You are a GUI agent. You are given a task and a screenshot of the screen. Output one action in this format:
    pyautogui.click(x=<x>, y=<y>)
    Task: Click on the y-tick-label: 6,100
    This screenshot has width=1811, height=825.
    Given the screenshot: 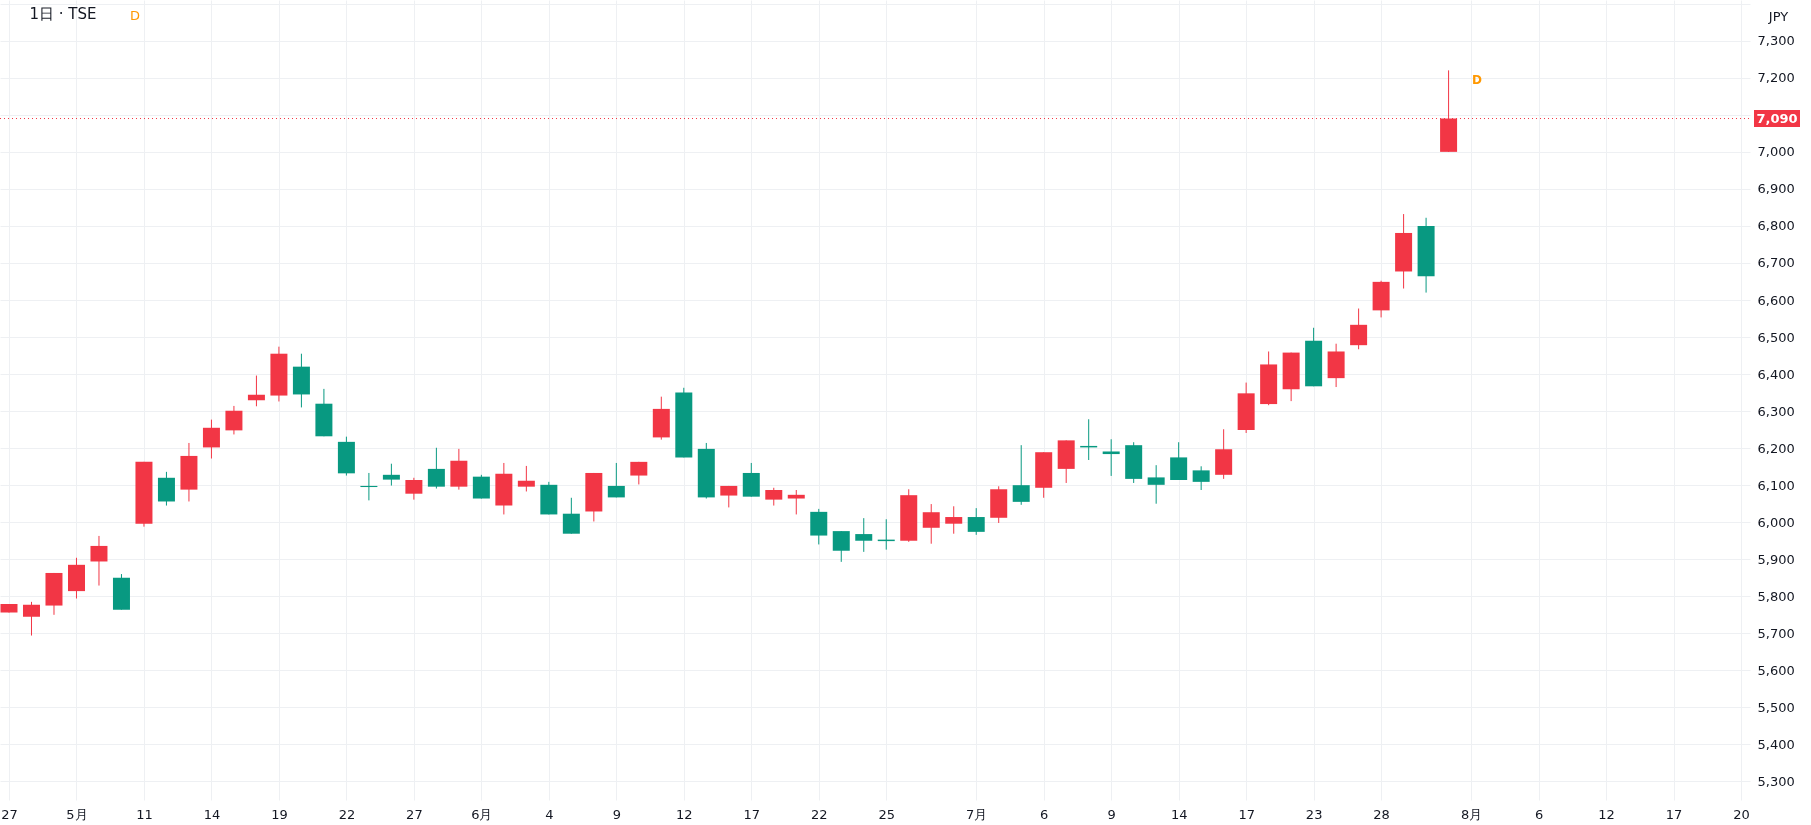 What is the action you would take?
    pyautogui.click(x=1776, y=485)
    